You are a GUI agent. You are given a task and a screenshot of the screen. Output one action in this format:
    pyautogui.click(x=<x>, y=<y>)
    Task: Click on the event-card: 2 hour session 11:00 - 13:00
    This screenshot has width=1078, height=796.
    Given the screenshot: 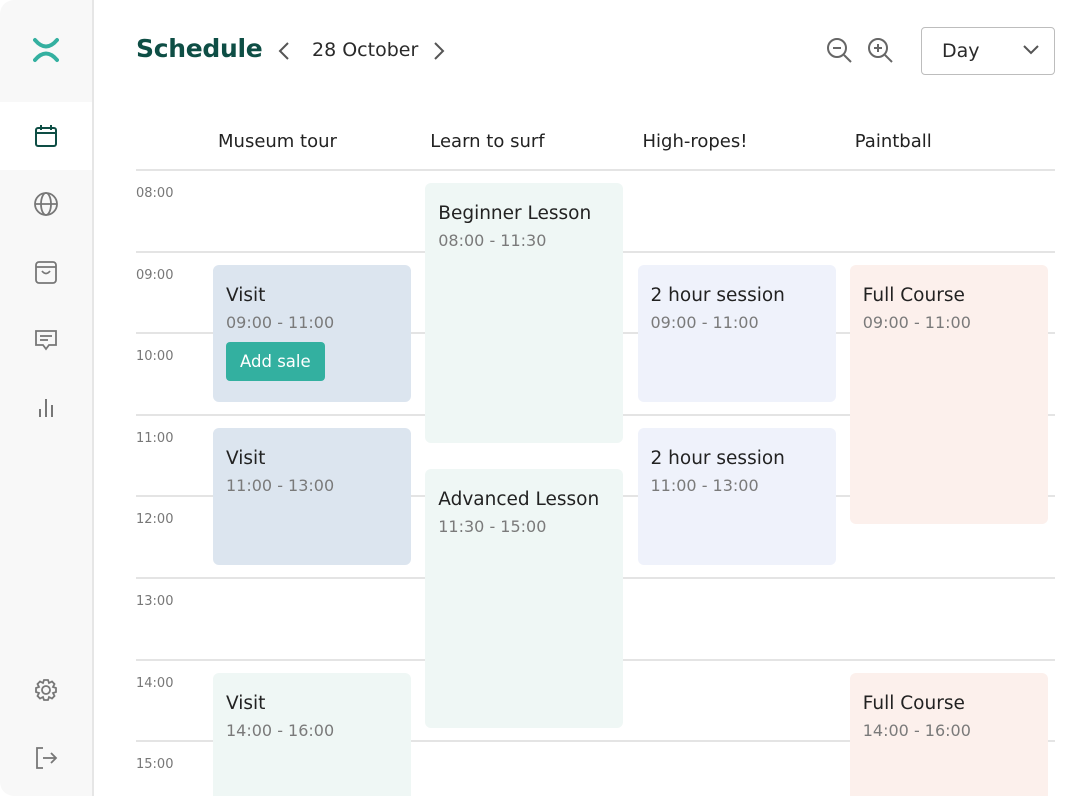 What is the action you would take?
    pyautogui.click(x=736, y=496)
    